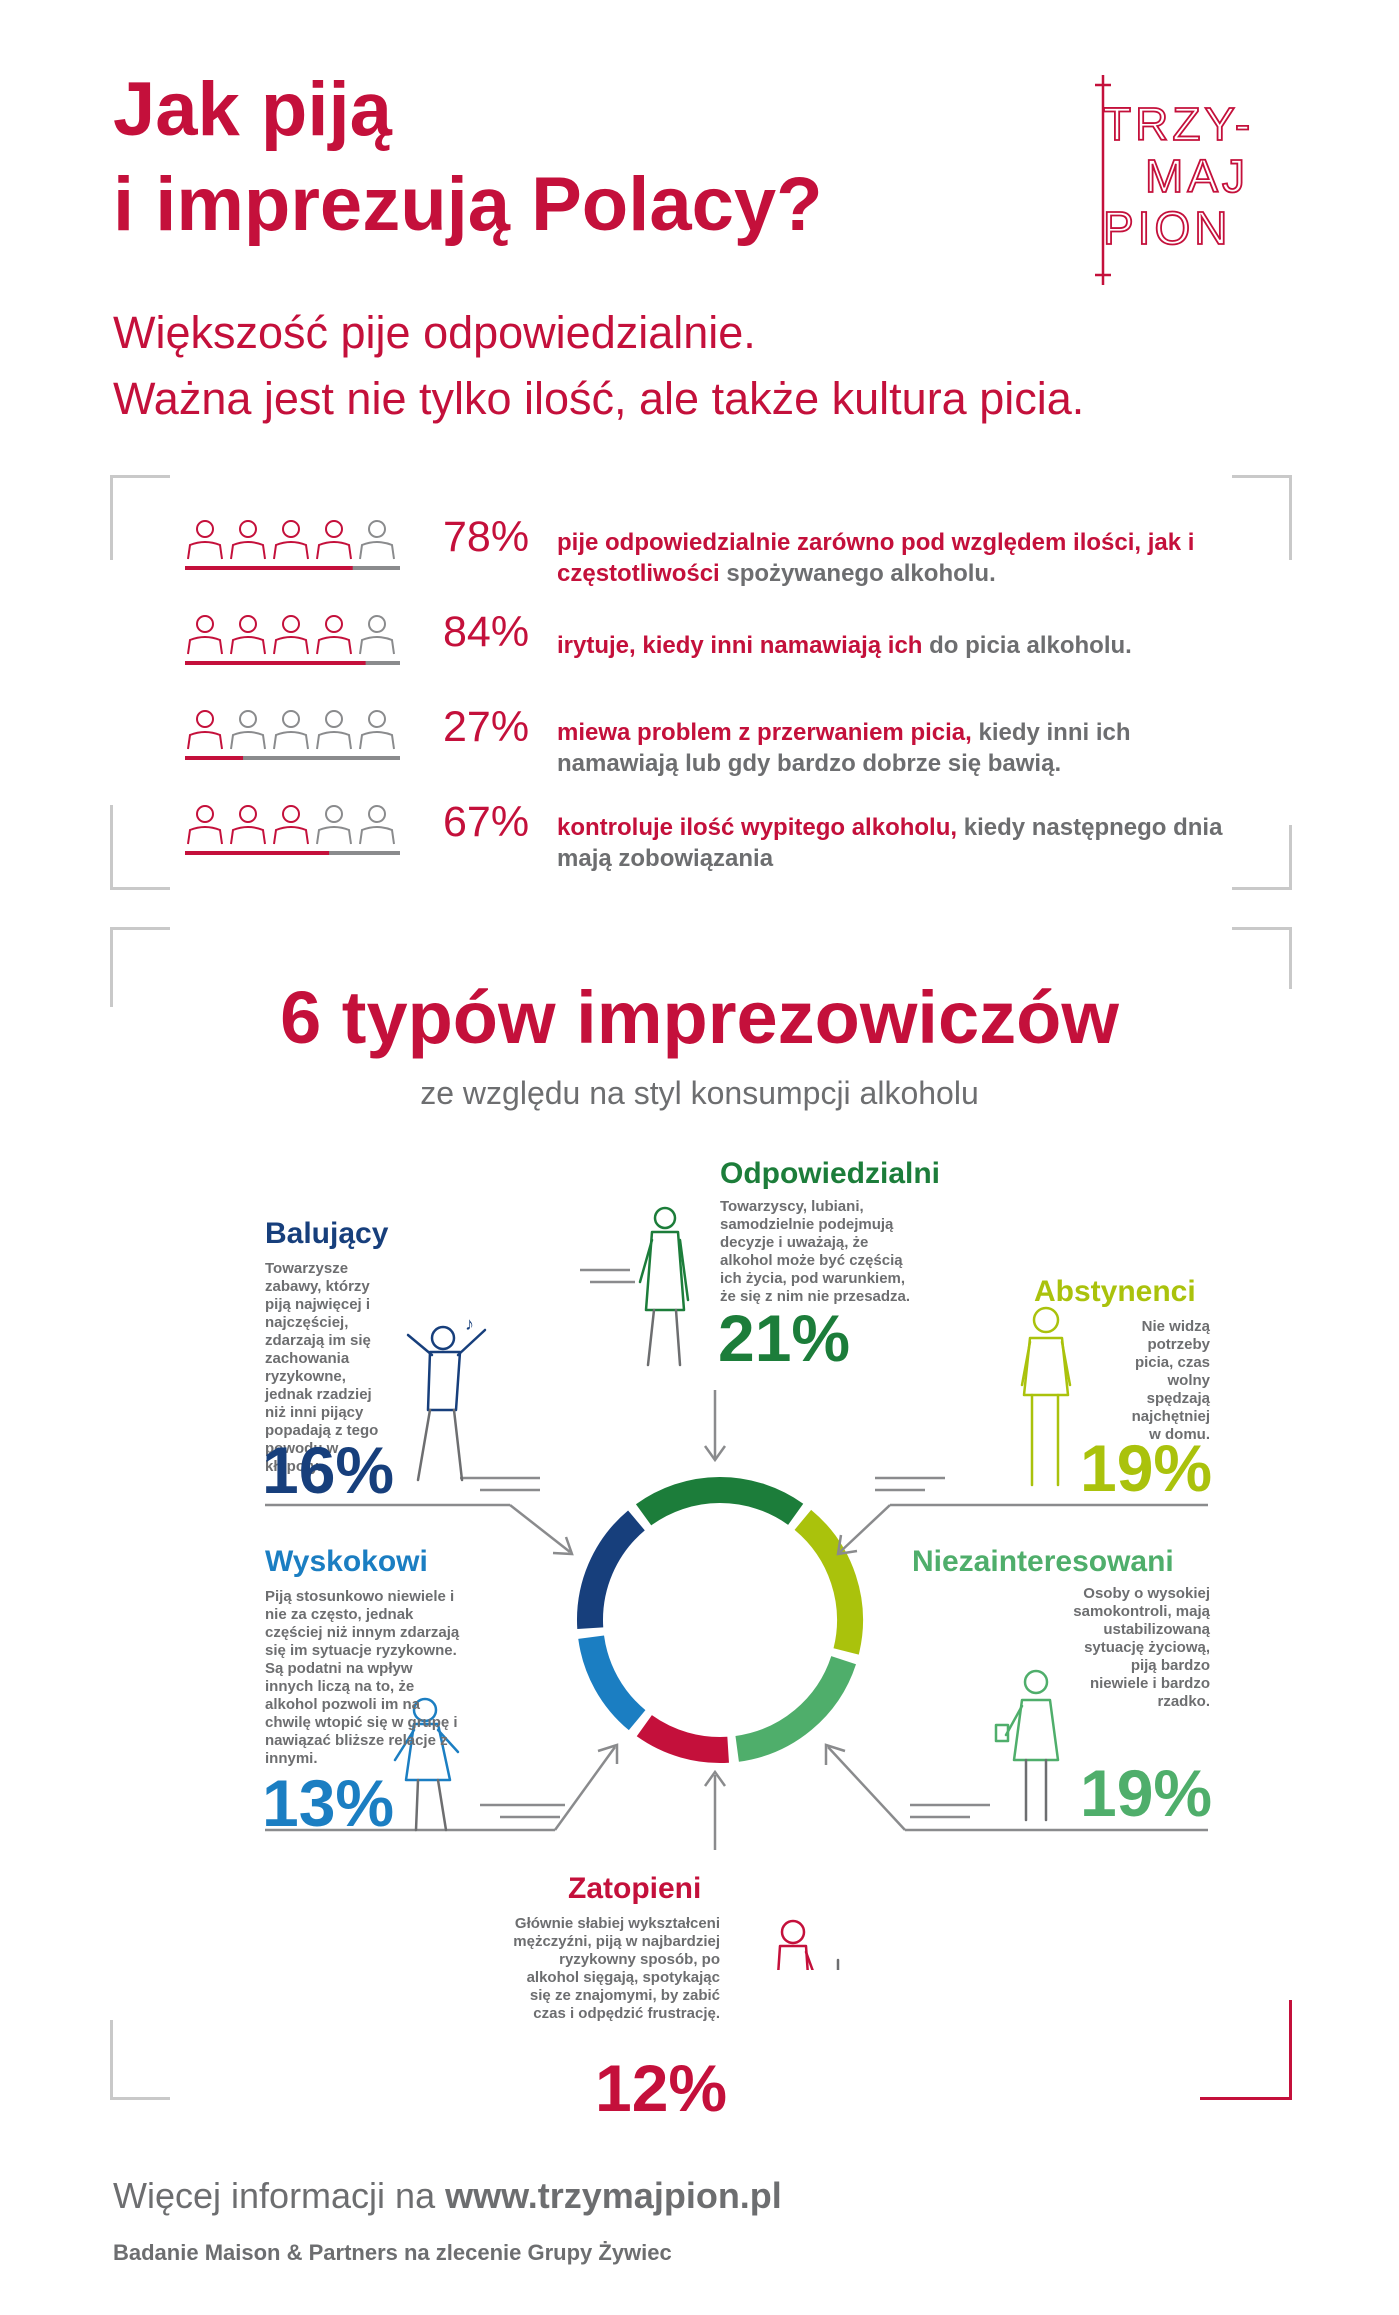 The width and height of the screenshot is (1399, 2315). What do you see at coordinates (468, 157) in the screenshot?
I see `page-title: Jak piją i imprezują Polacy?` at bounding box center [468, 157].